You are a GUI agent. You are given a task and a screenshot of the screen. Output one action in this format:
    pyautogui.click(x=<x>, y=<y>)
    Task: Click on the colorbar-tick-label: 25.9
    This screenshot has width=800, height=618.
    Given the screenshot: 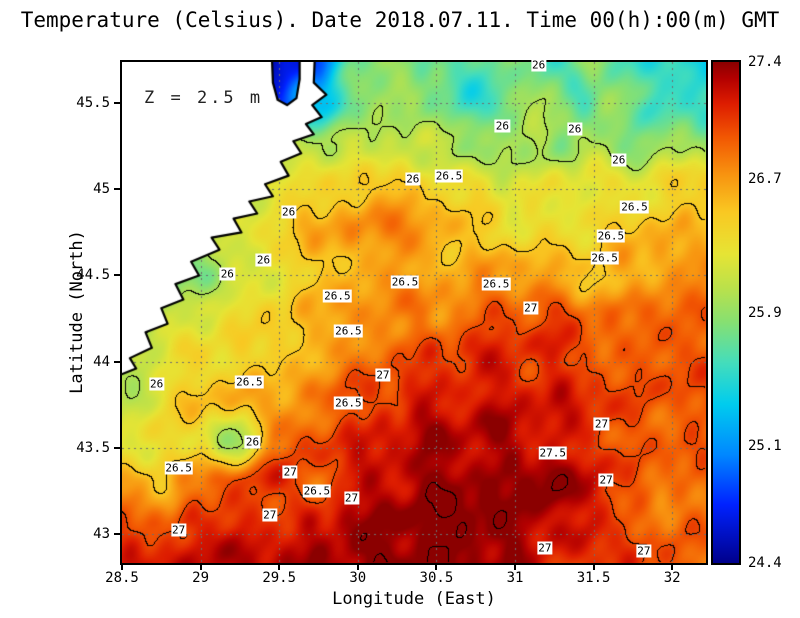 What is the action you would take?
    pyautogui.click(x=765, y=312)
    